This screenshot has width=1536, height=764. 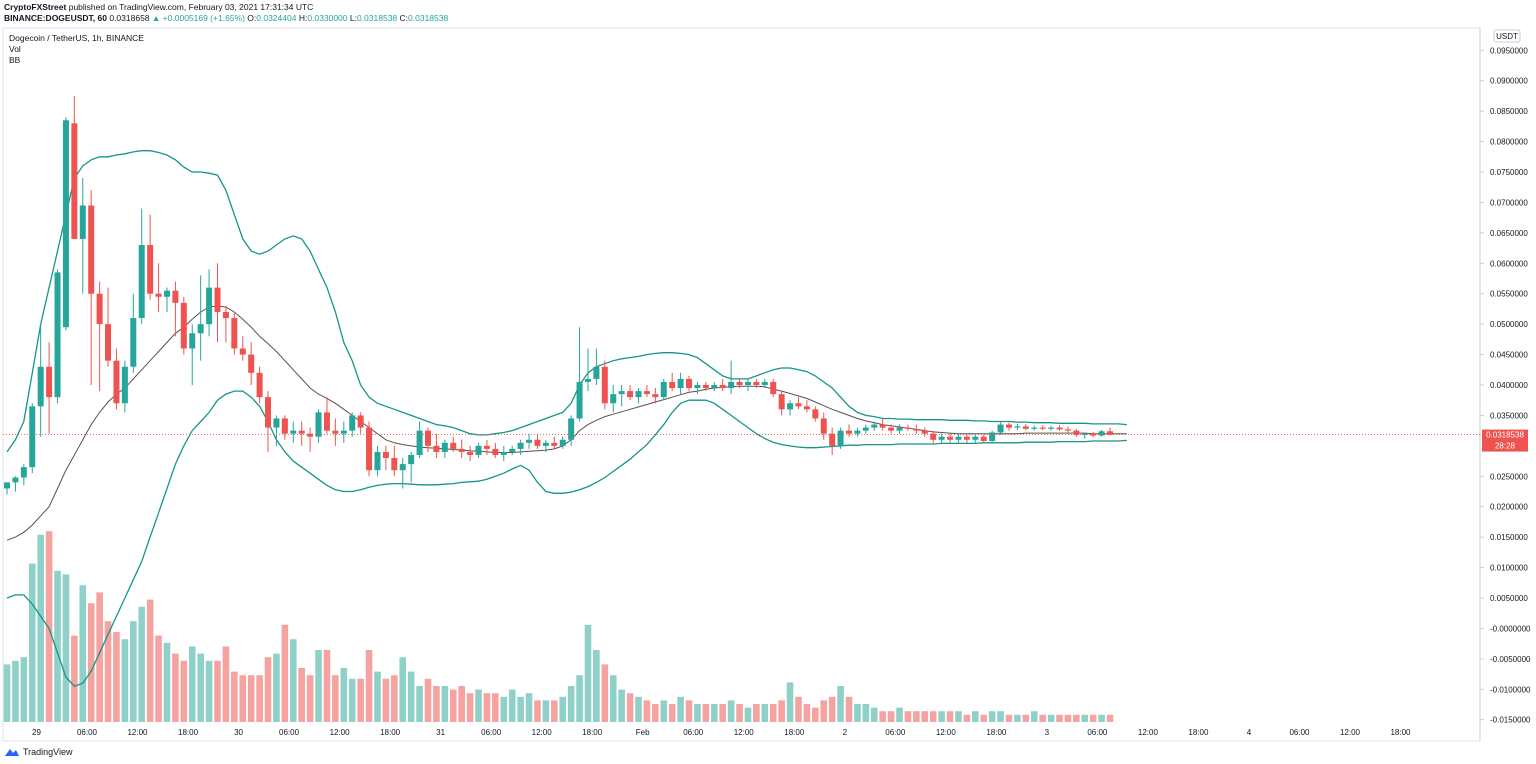 What do you see at coordinates (1510, 689) in the screenshot?
I see `price-tick-label: -0.0100000` at bounding box center [1510, 689].